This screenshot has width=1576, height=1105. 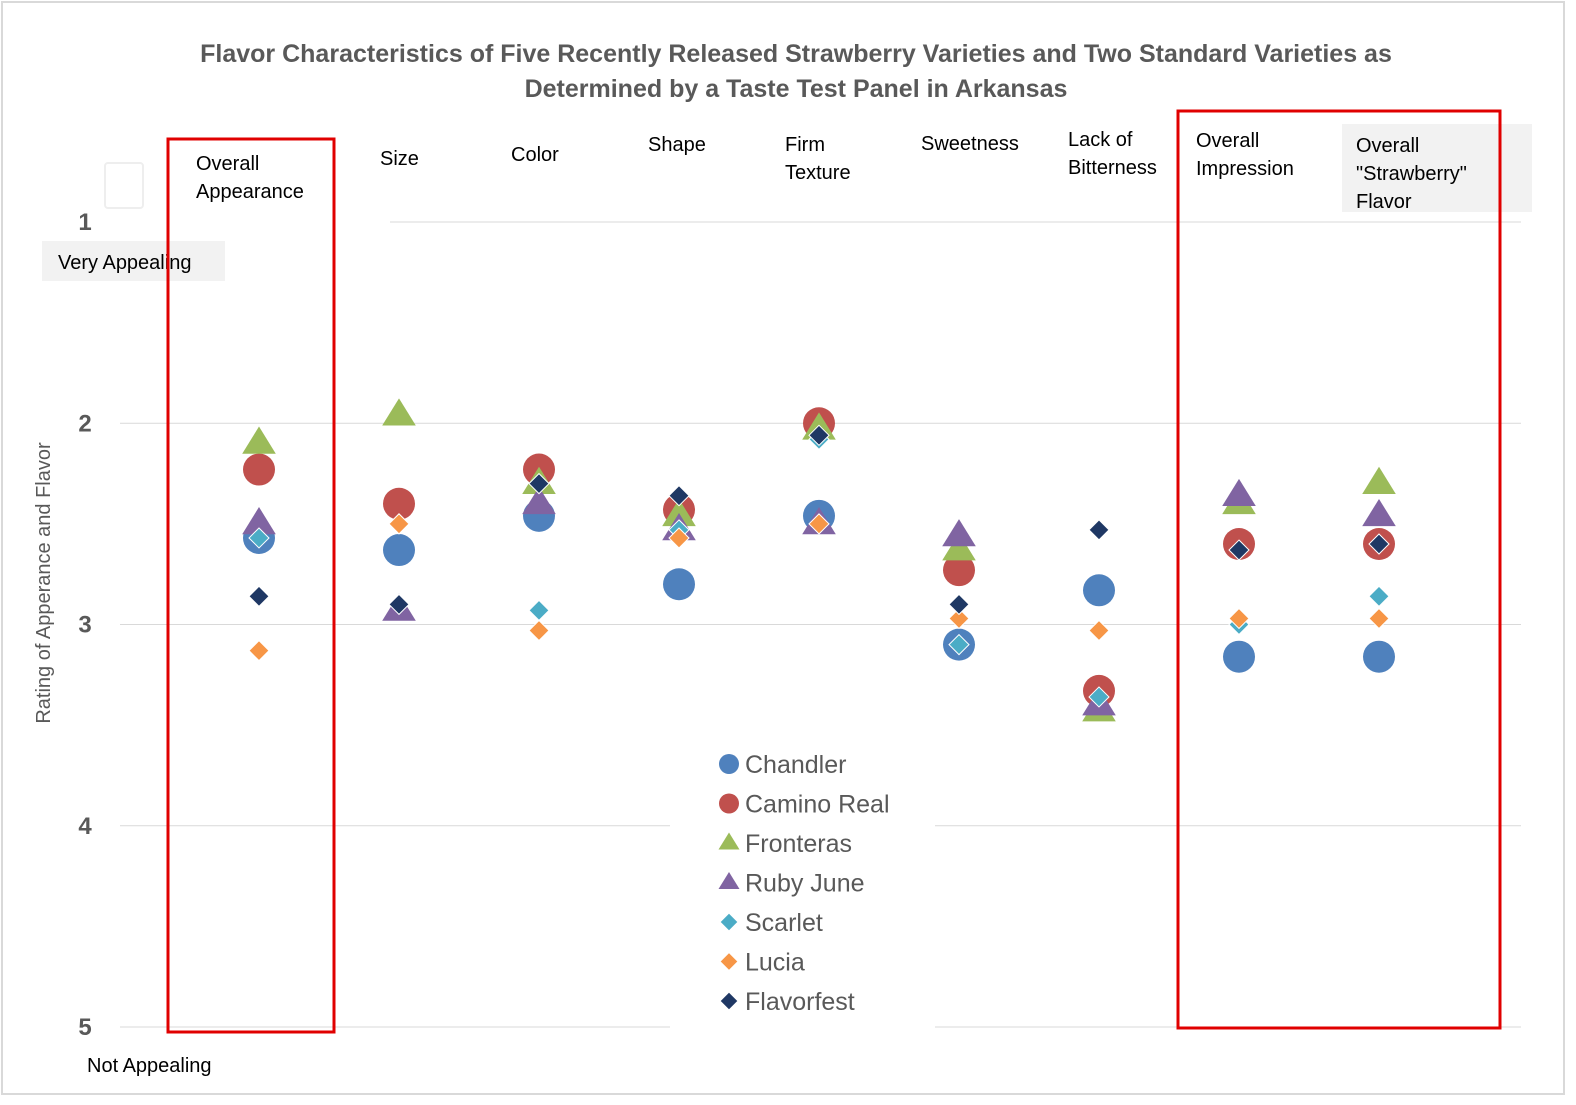 What do you see at coordinates (800, 1002) in the screenshot?
I see `legend-label: Flavorfest` at bounding box center [800, 1002].